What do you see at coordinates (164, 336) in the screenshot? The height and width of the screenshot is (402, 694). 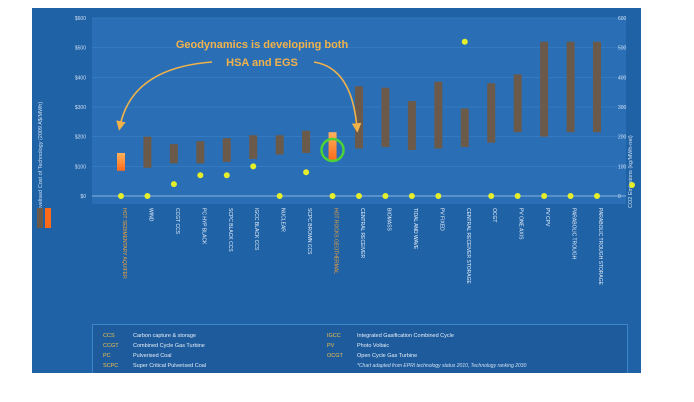 I see `legend-definition: Carbon capture & storage` at bounding box center [164, 336].